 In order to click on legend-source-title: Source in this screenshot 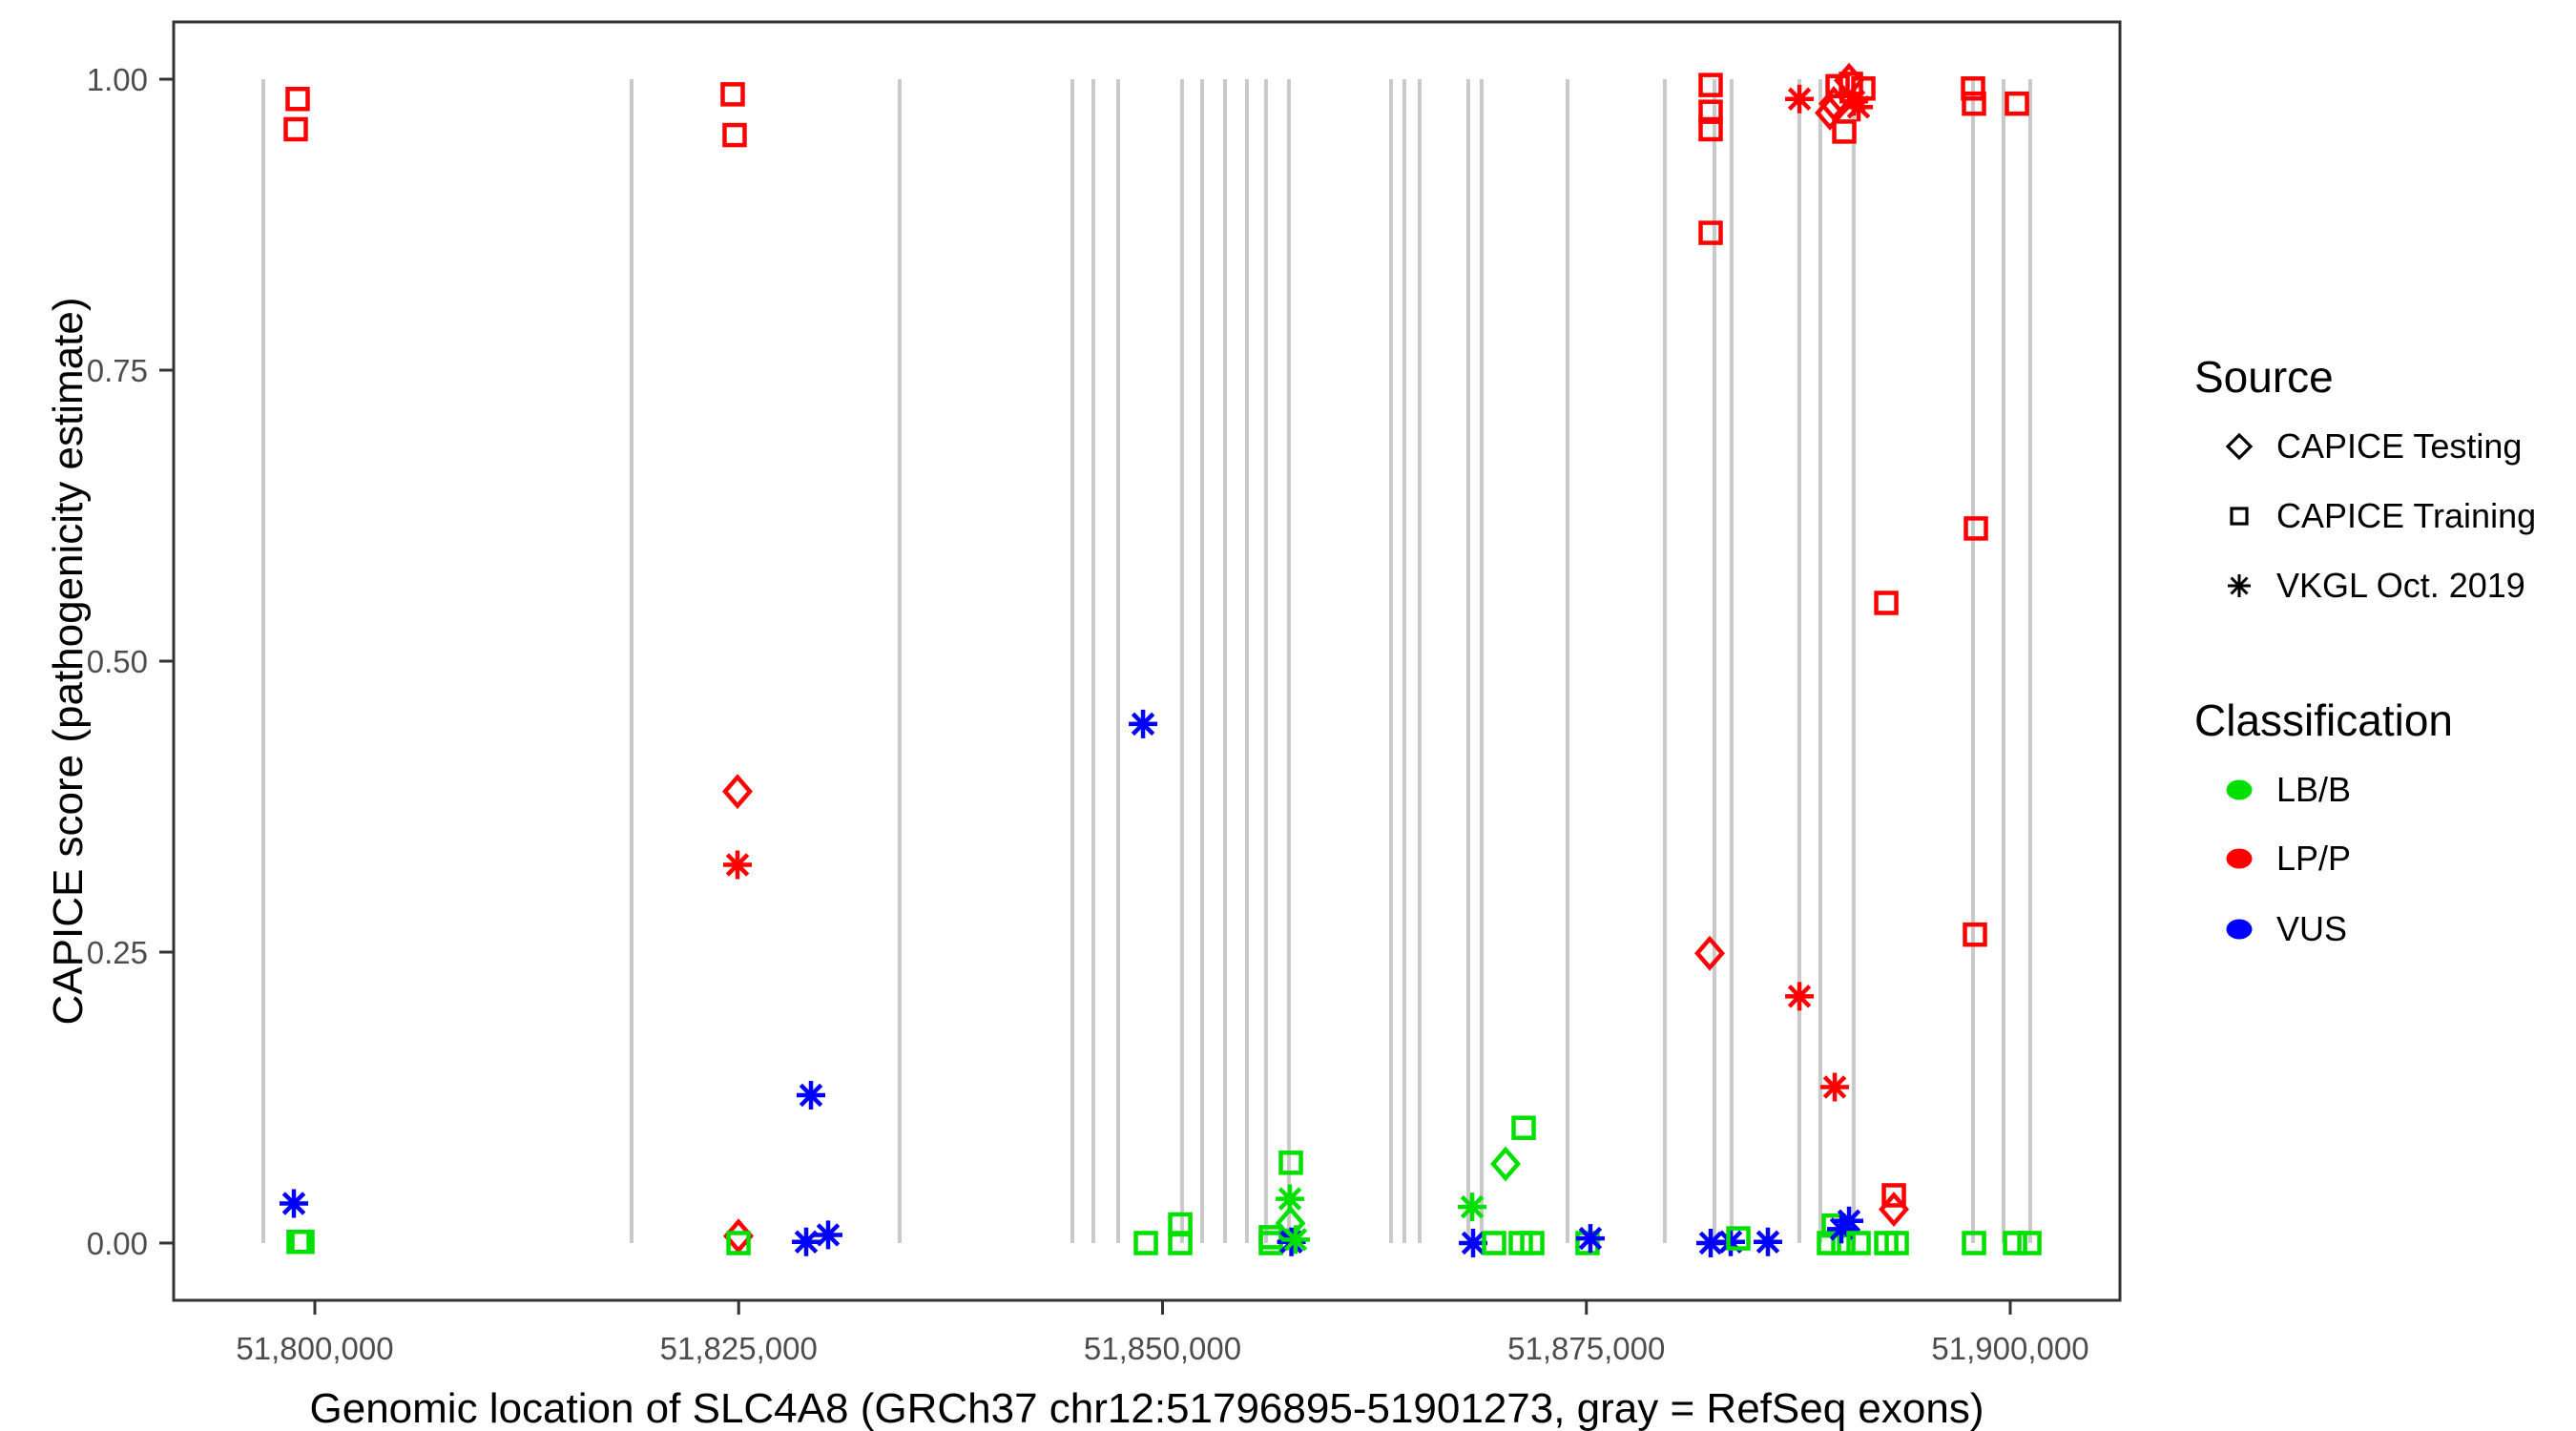, I will do `click(2264, 377)`.